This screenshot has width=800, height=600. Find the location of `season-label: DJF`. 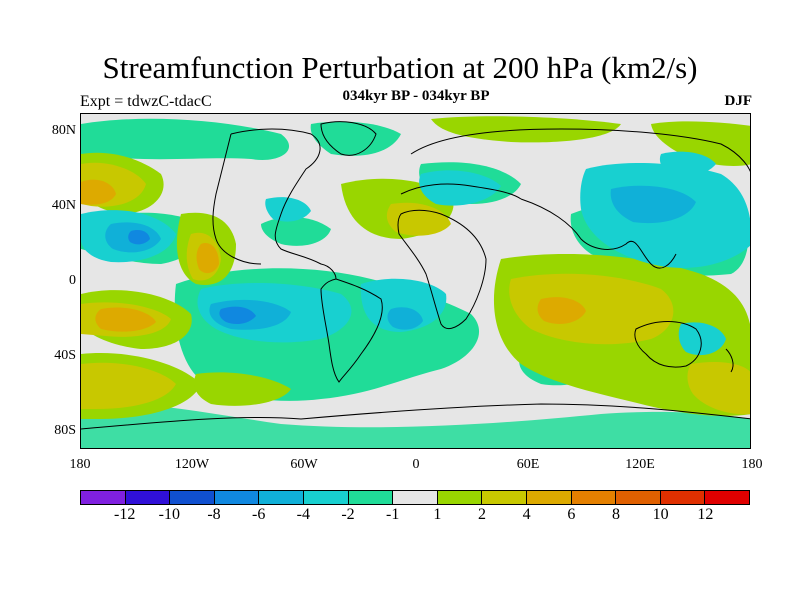

season-label: DJF is located at coordinates (738, 101).